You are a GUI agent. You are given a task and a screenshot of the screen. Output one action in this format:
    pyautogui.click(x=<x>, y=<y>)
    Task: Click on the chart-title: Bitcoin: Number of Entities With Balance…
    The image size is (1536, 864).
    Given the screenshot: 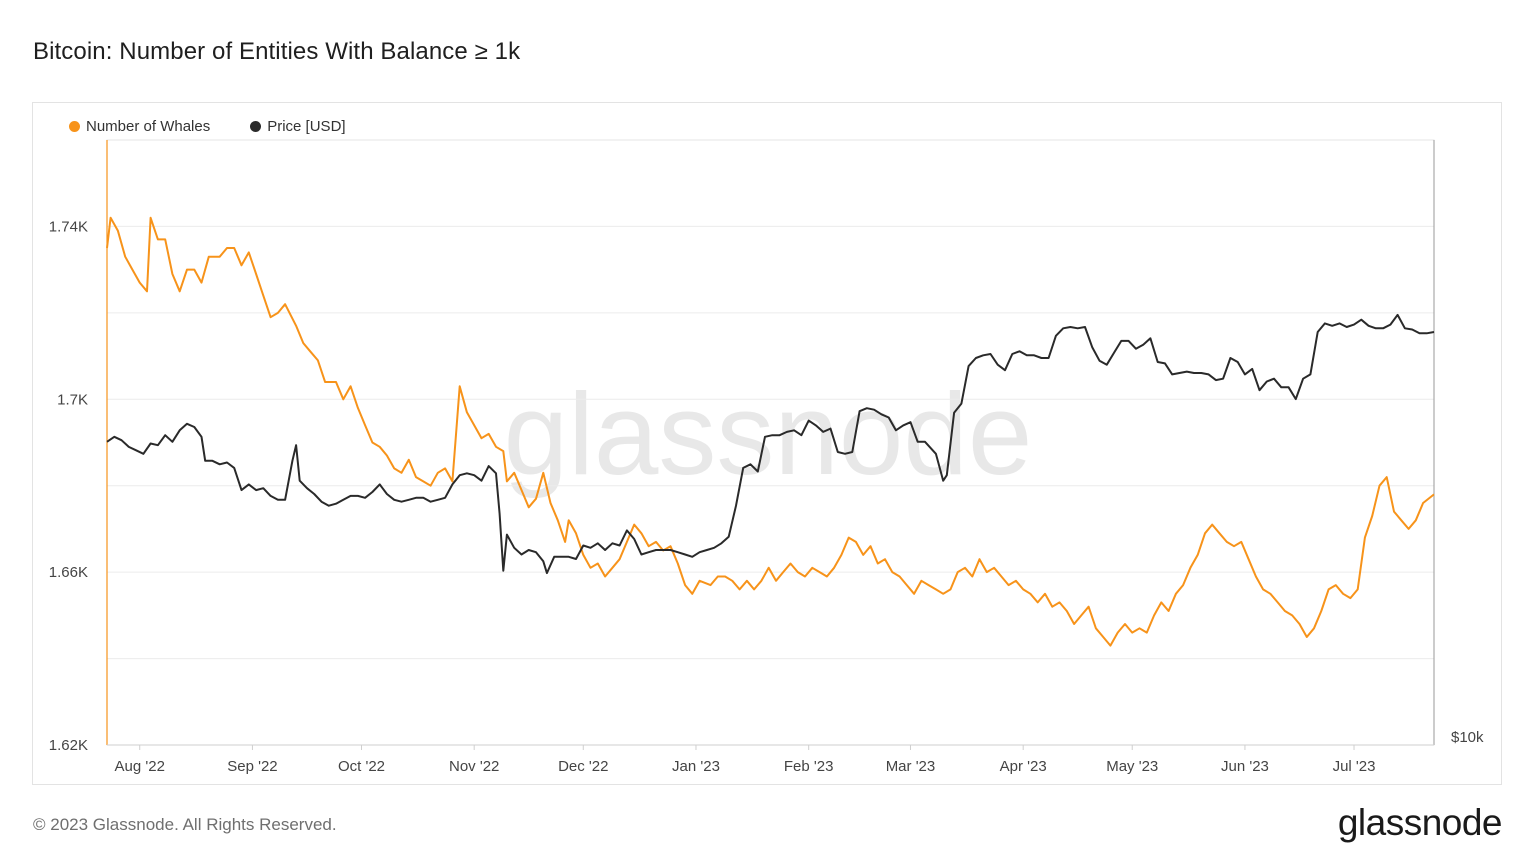 What is the action you would take?
    pyautogui.click(x=277, y=51)
    